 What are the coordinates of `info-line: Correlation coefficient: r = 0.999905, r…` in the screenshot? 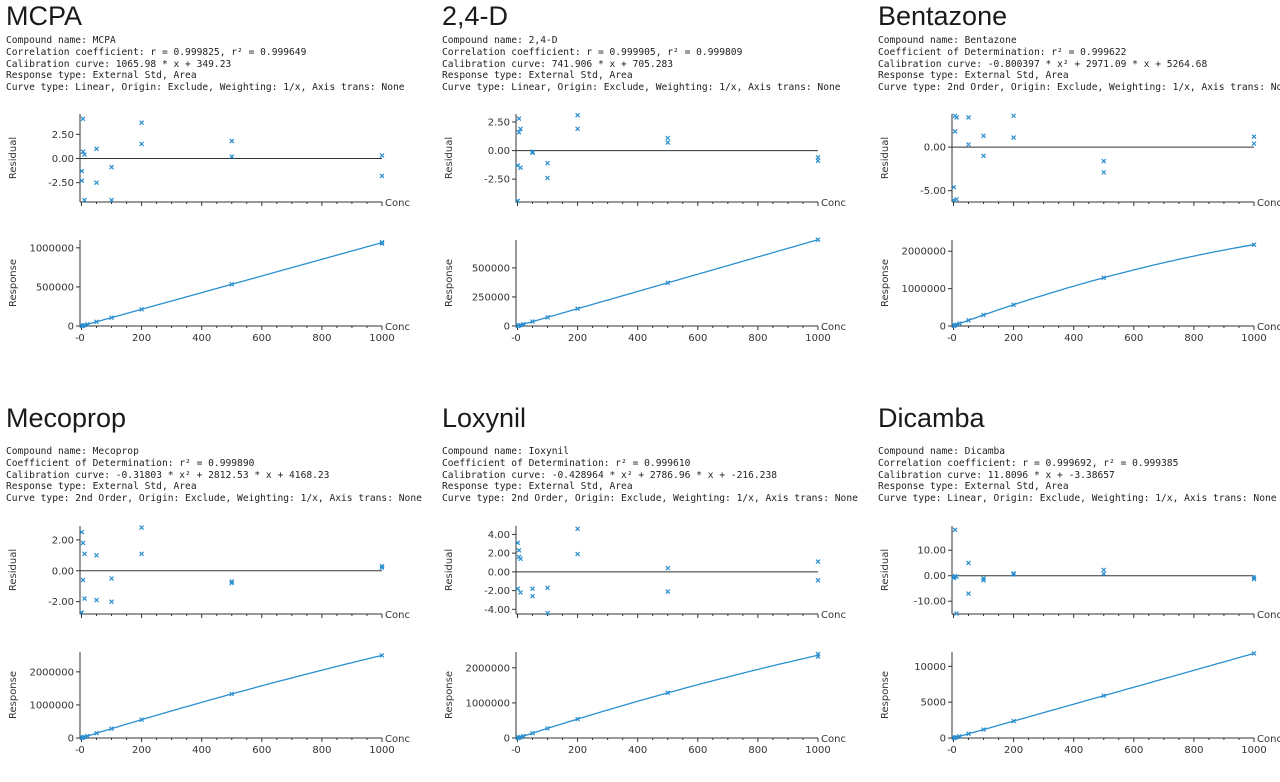 It's located at (592, 52).